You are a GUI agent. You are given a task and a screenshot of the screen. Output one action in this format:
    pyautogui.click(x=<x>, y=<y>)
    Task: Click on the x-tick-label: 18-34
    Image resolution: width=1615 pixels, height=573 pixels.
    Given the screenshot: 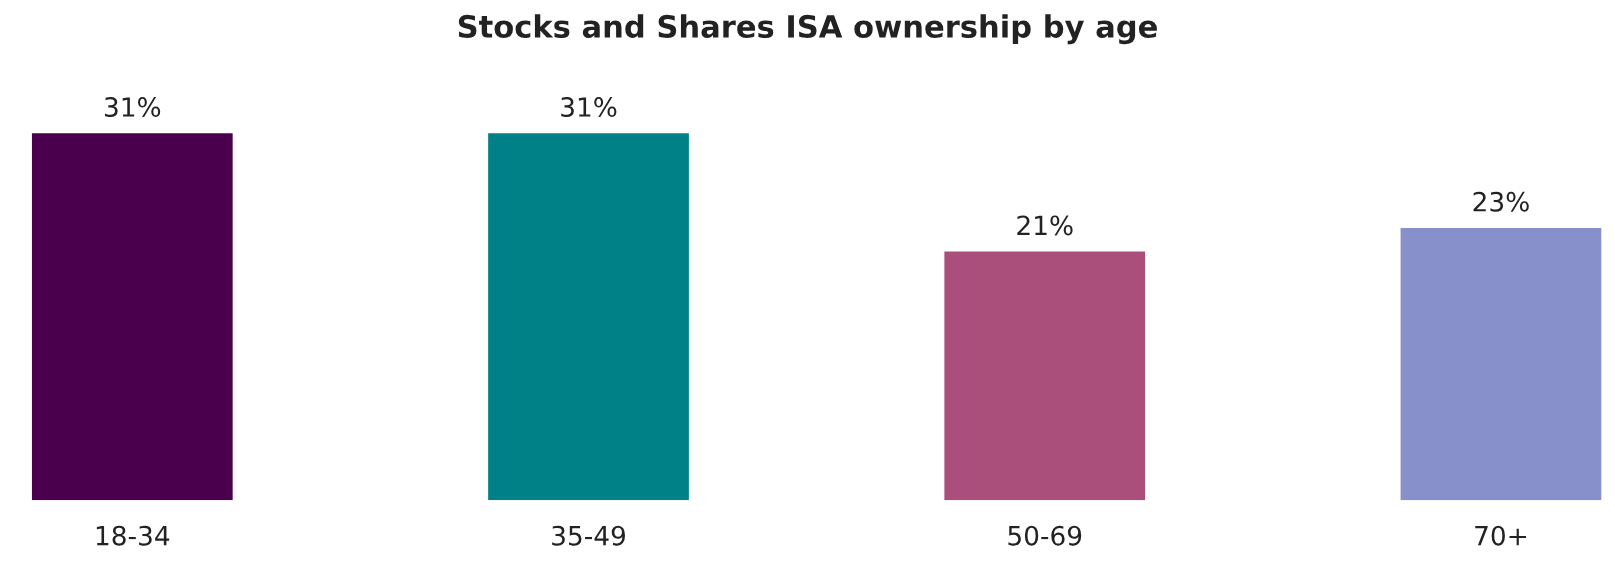 What is the action you would take?
    pyautogui.click(x=133, y=535)
    